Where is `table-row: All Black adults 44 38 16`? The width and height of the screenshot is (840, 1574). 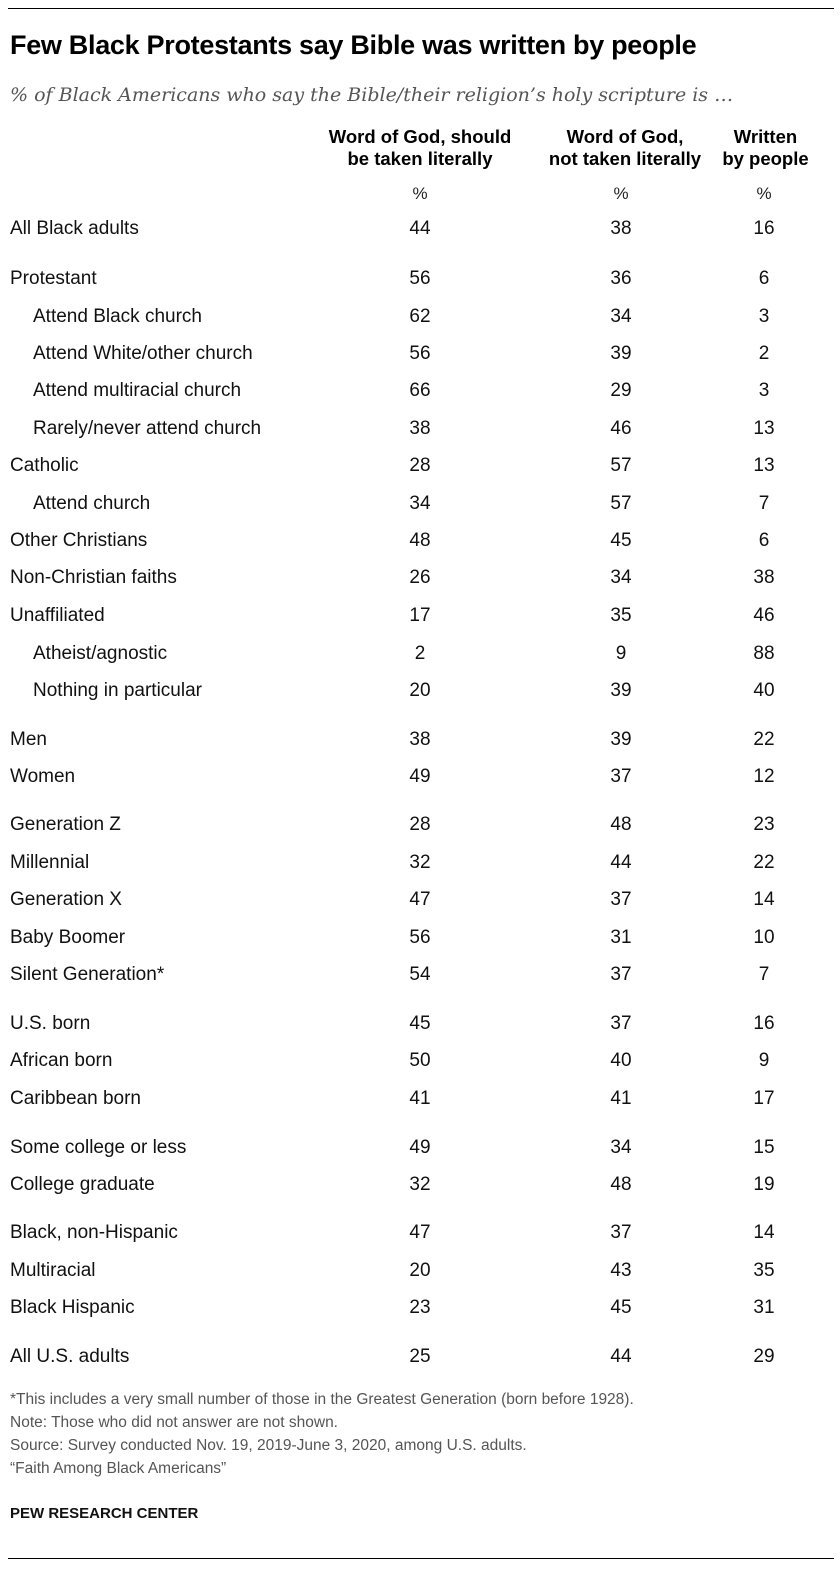 table-row: All Black adults 44 38 16 is located at coordinates (420, 229).